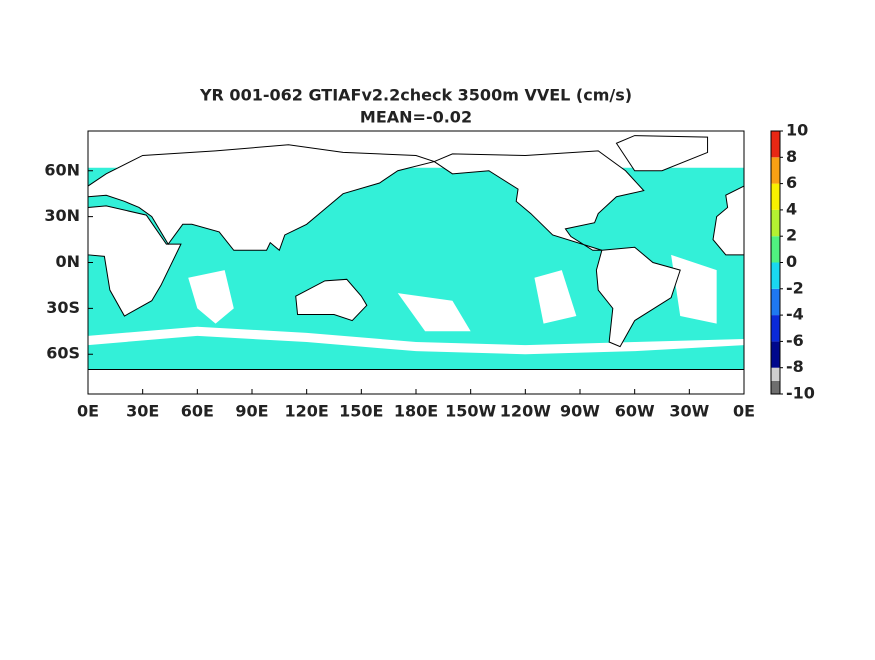  What do you see at coordinates (689, 411) in the screenshot?
I see `x-tick-label: 30W` at bounding box center [689, 411].